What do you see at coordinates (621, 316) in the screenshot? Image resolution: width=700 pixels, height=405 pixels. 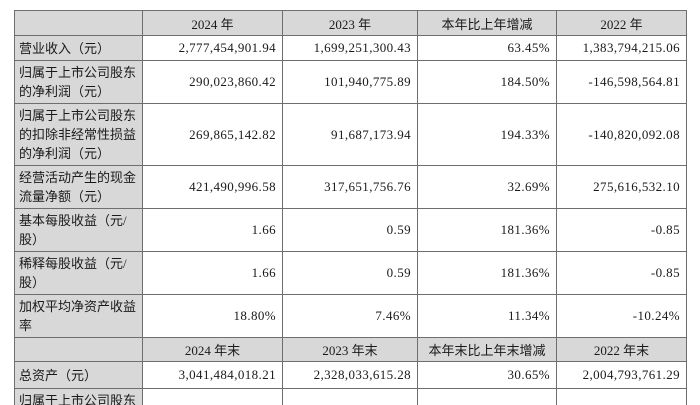 I see `value-cell: -10.24%` at bounding box center [621, 316].